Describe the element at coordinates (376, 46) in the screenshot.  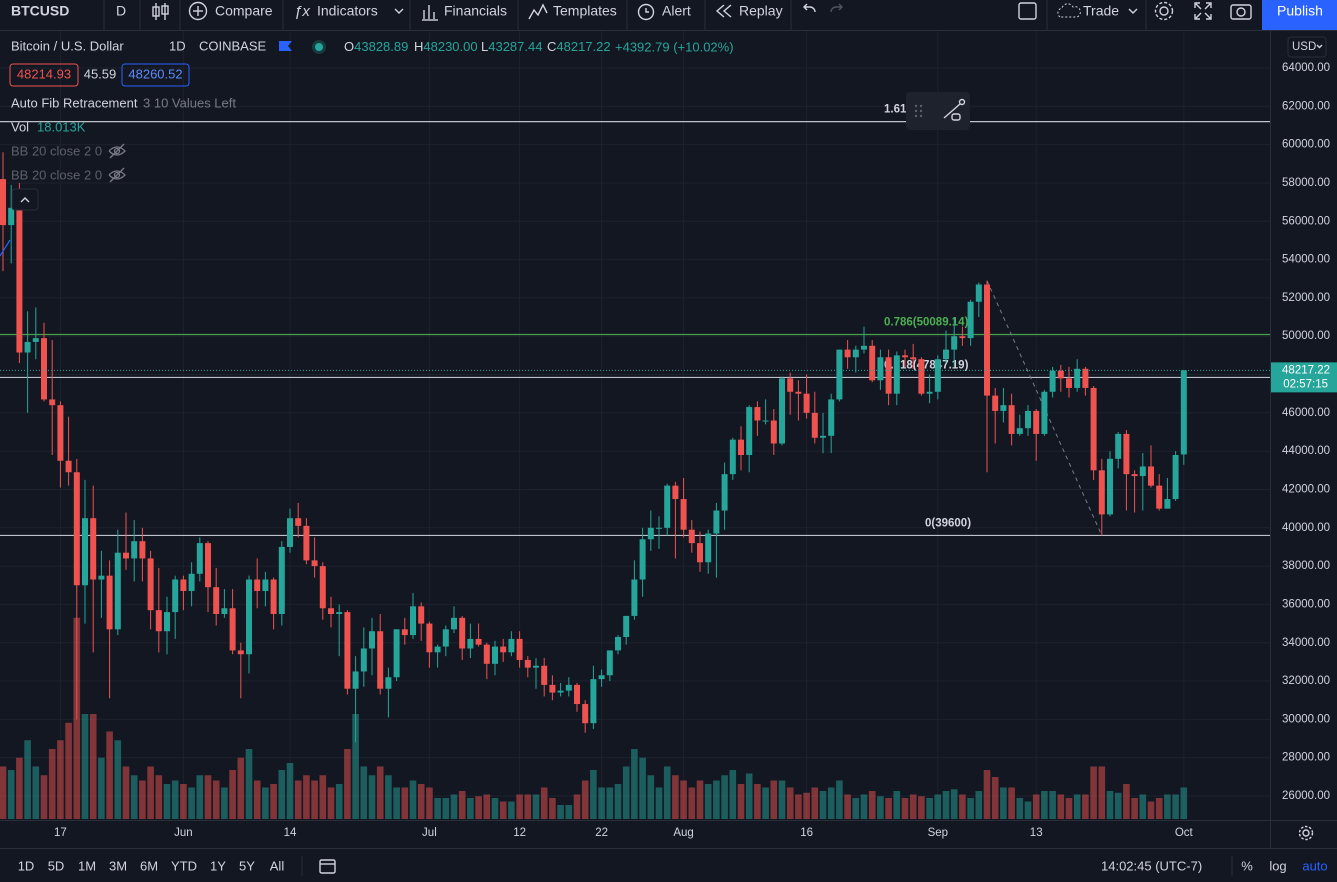
I see `ohlc-item: O43828.89` at that location.